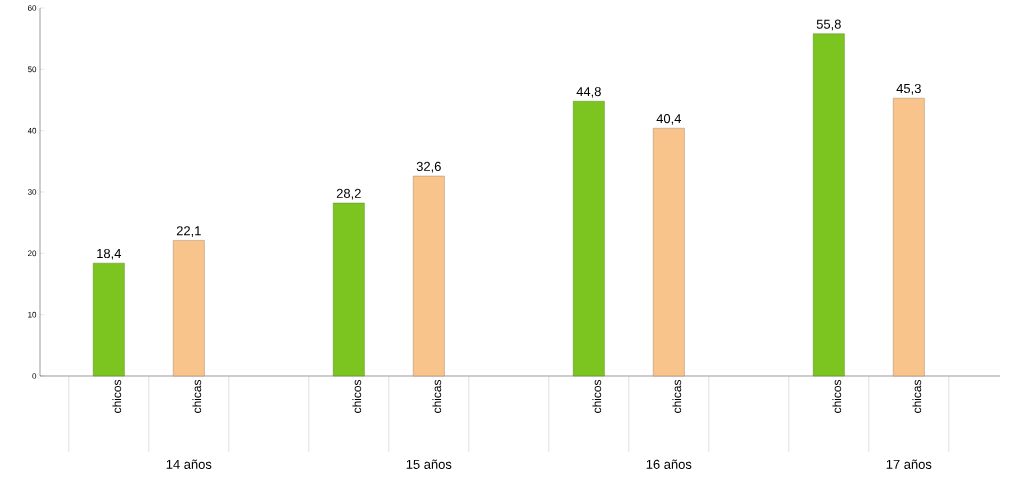 Image resolution: width=1011 pixels, height=494 pixels. What do you see at coordinates (189, 464) in the screenshot?
I see `x-tick-label: 14 años` at bounding box center [189, 464].